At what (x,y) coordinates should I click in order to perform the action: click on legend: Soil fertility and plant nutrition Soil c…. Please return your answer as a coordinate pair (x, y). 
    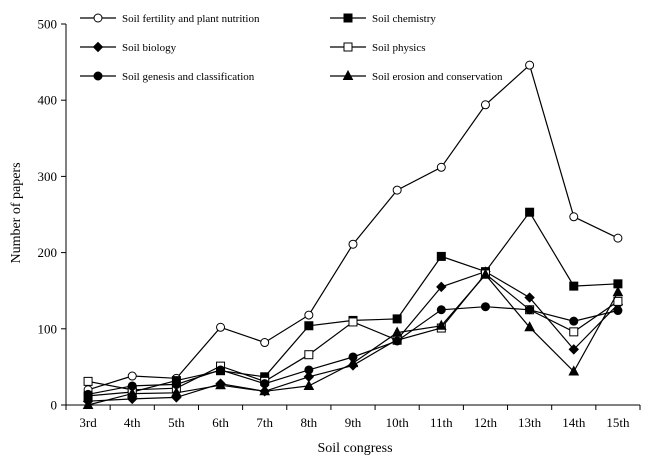
    Looking at the image, I should click on (291, 48).